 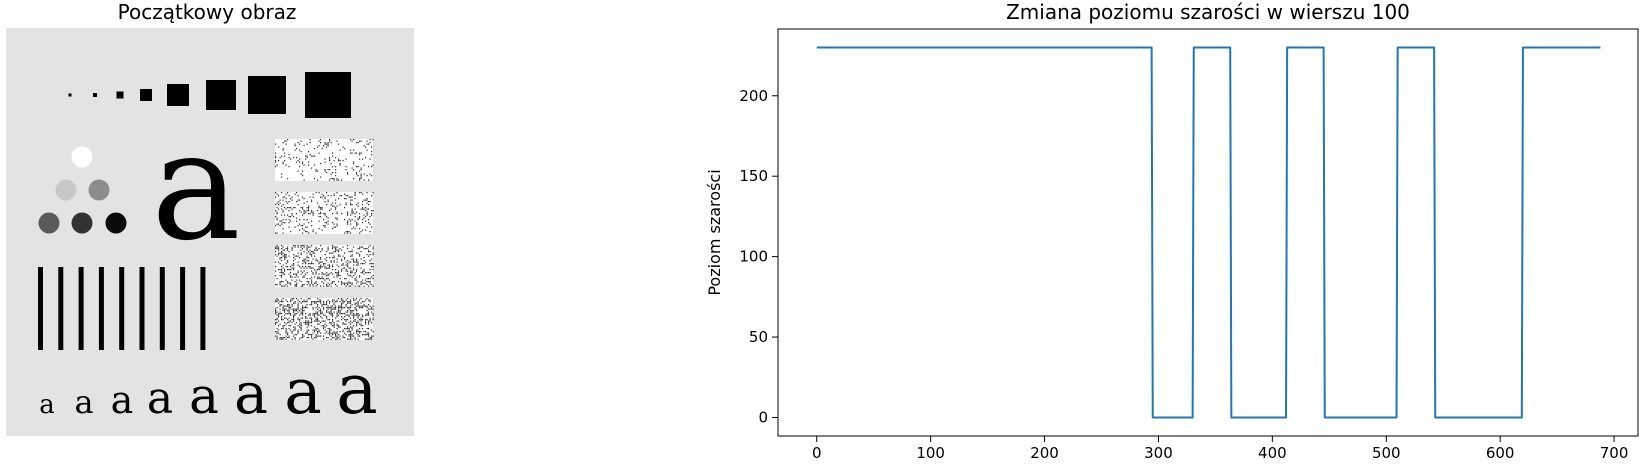 I want to click on small-letter-a-2: a, so click(x=83, y=402).